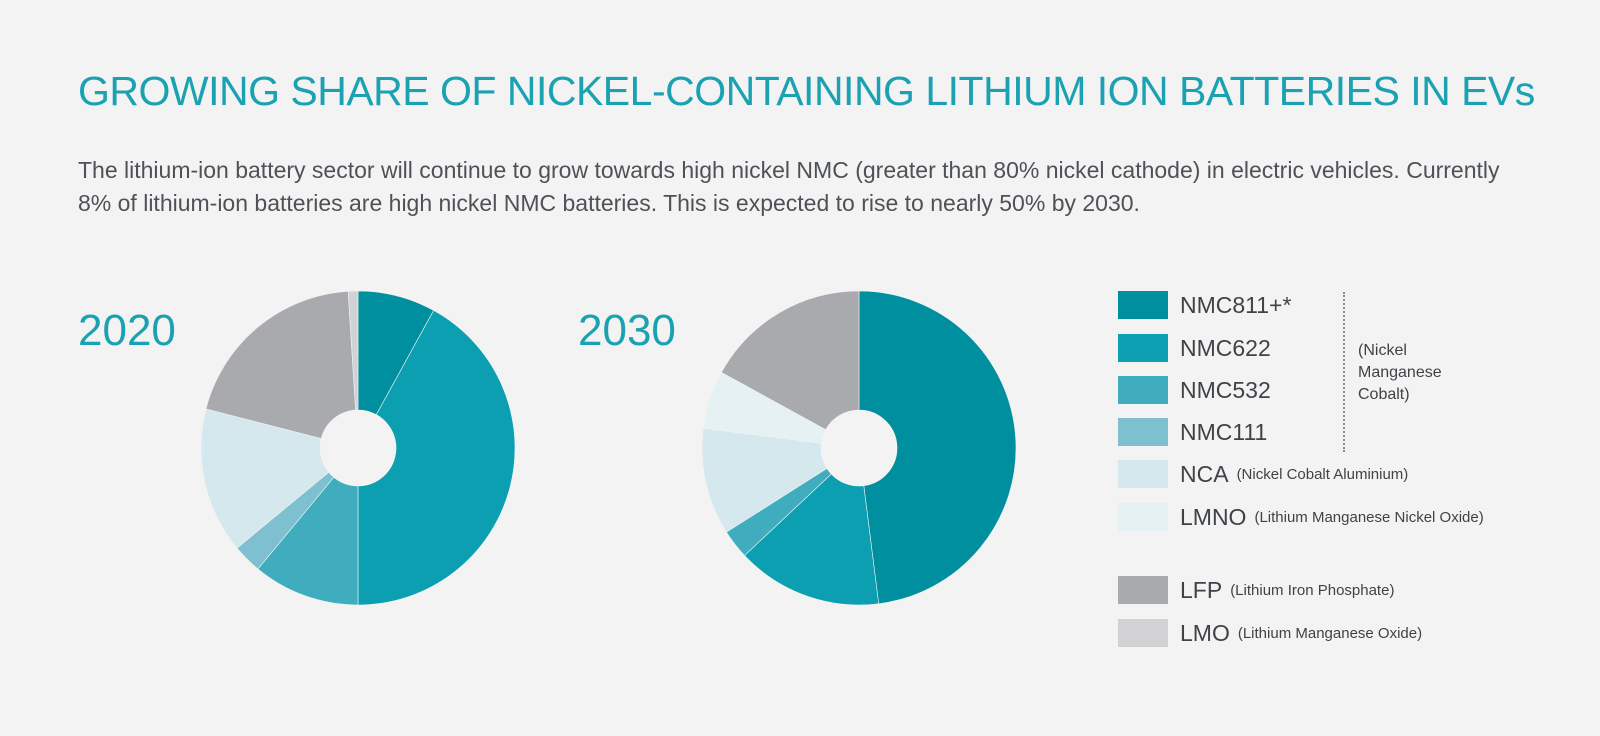 The image size is (1600, 736). I want to click on donut-hole-2030, so click(859, 448).